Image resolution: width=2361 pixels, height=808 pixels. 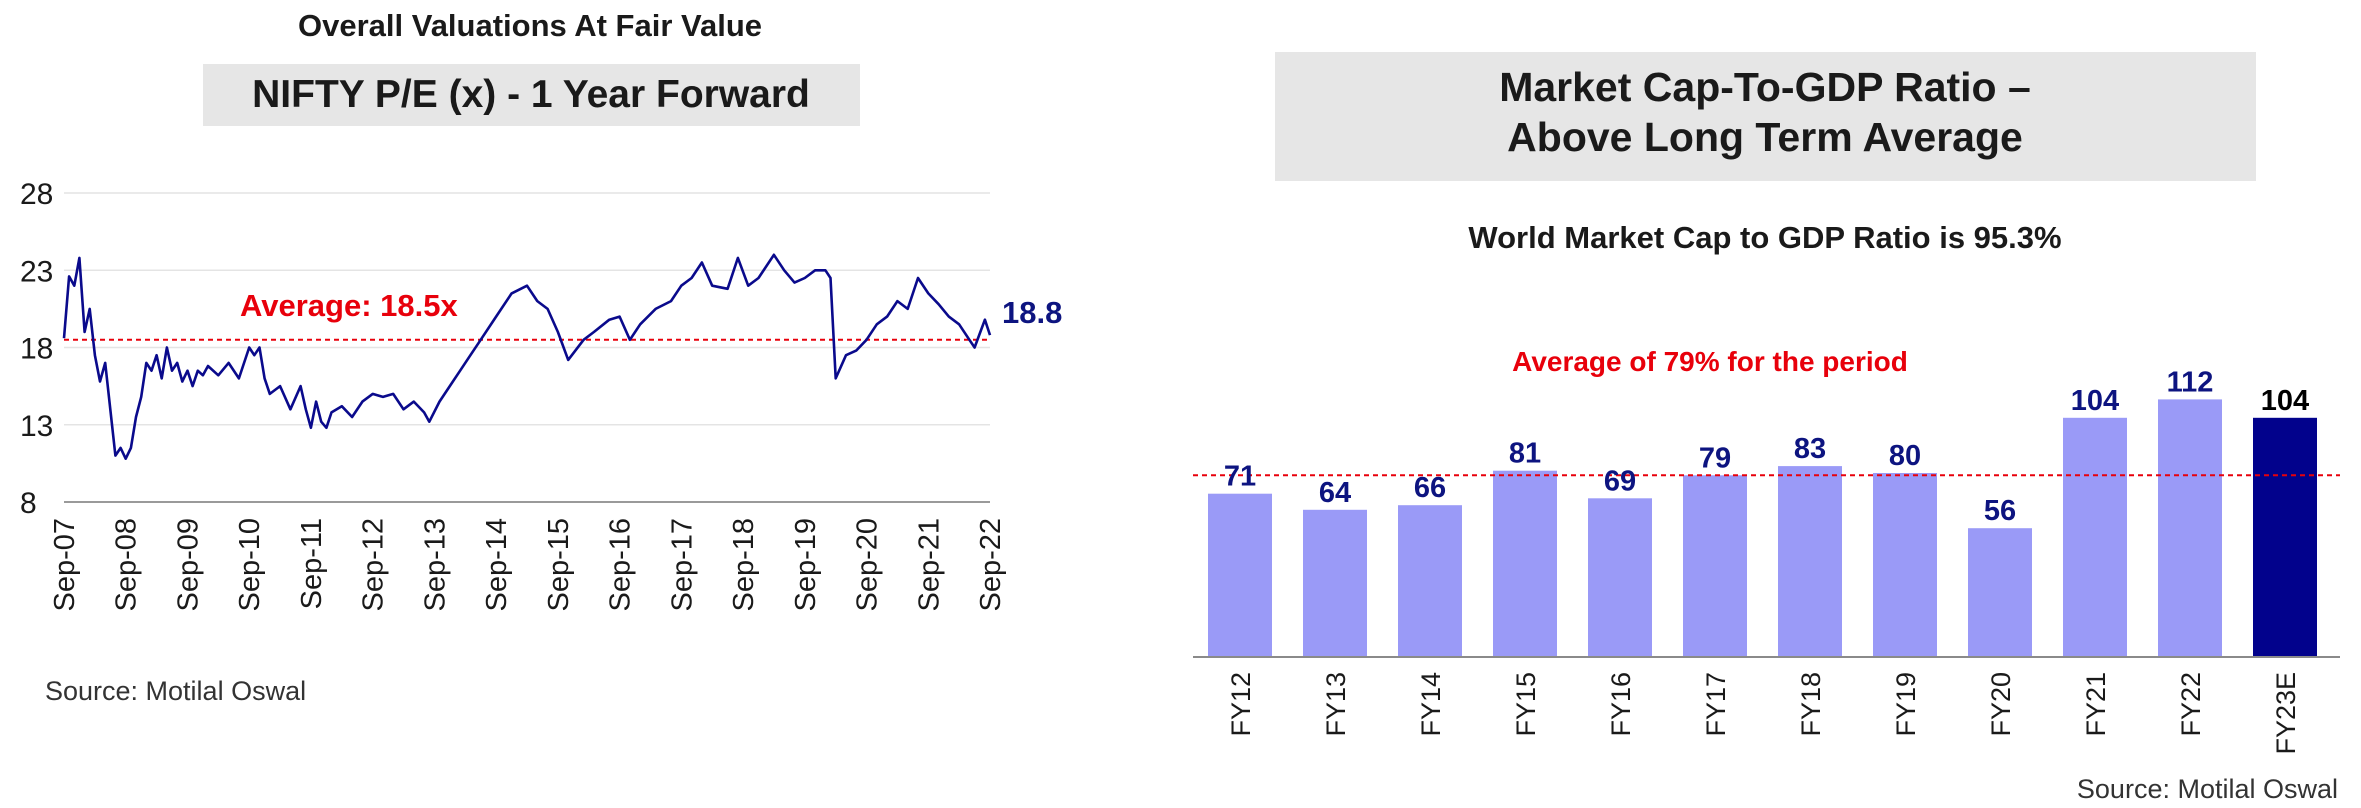 What do you see at coordinates (1430, 581) in the screenshot?
I see `bar-fy14` at bounding box center [1430, 581].